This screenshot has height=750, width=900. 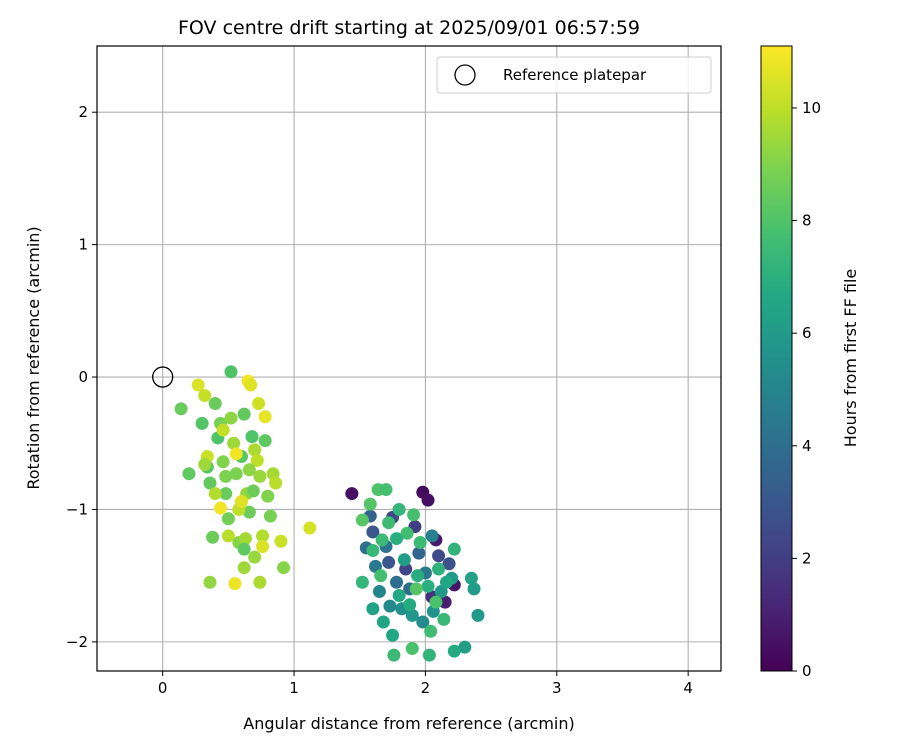 I want to click on reference-marker-layer, so click(x=163, y=377).